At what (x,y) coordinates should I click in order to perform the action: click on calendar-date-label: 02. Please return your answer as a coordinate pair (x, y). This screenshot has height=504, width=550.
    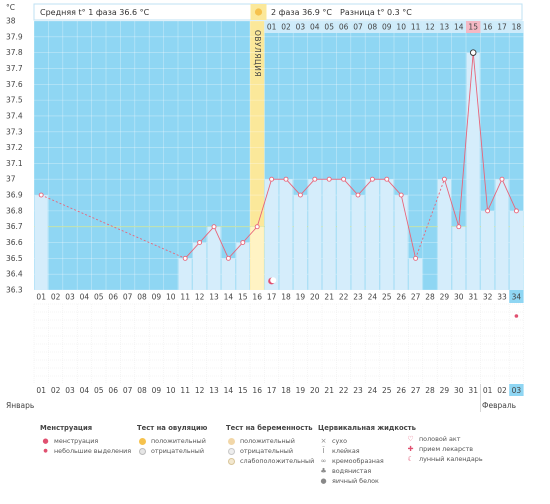
    Looking at the image, I should click on (56, 390).